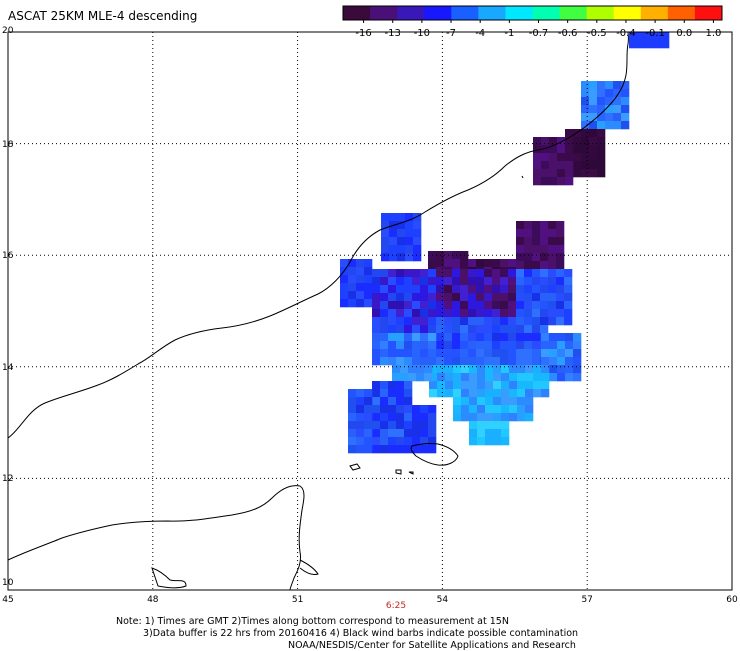 The image size is (740, 651). Describe the element at coordinates (587, 600) in the screenshot. I see `longitude-label: 57` at that location.